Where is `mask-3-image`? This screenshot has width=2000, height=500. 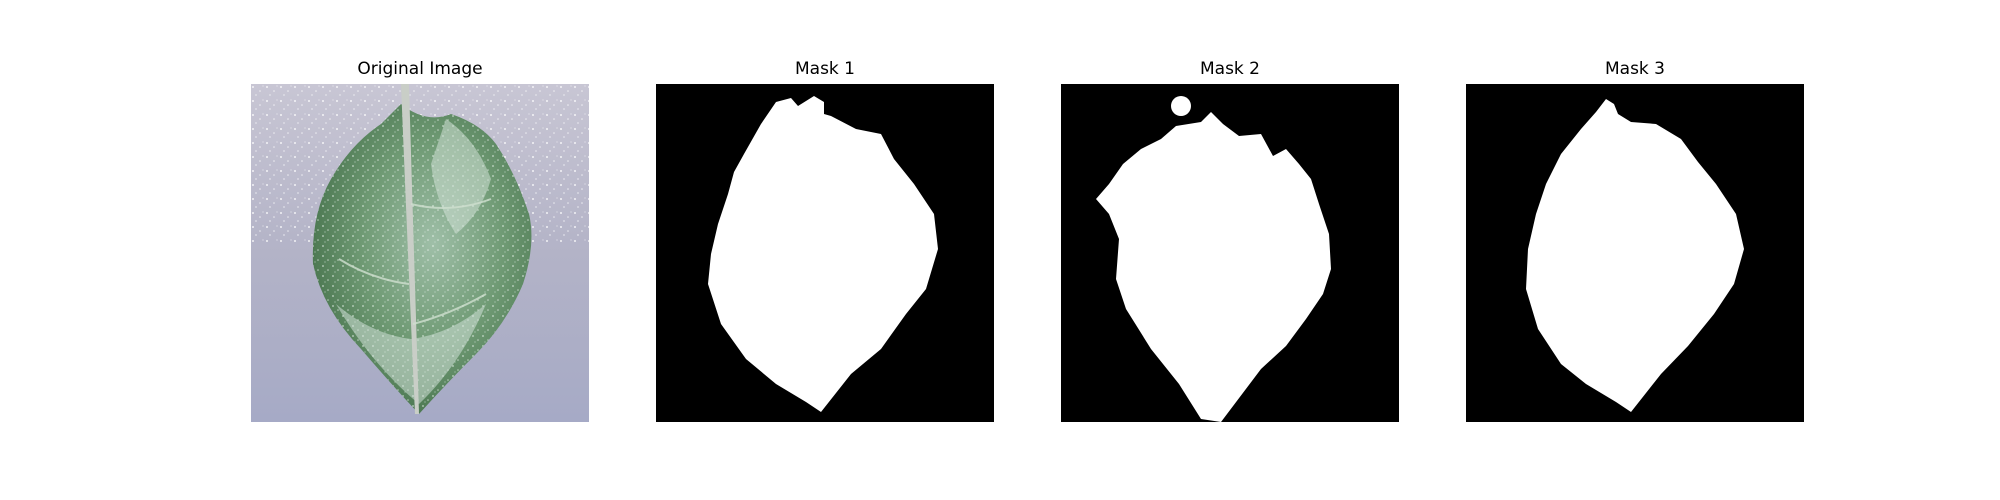
mask-3-image is located at coordinates (1635, 253).